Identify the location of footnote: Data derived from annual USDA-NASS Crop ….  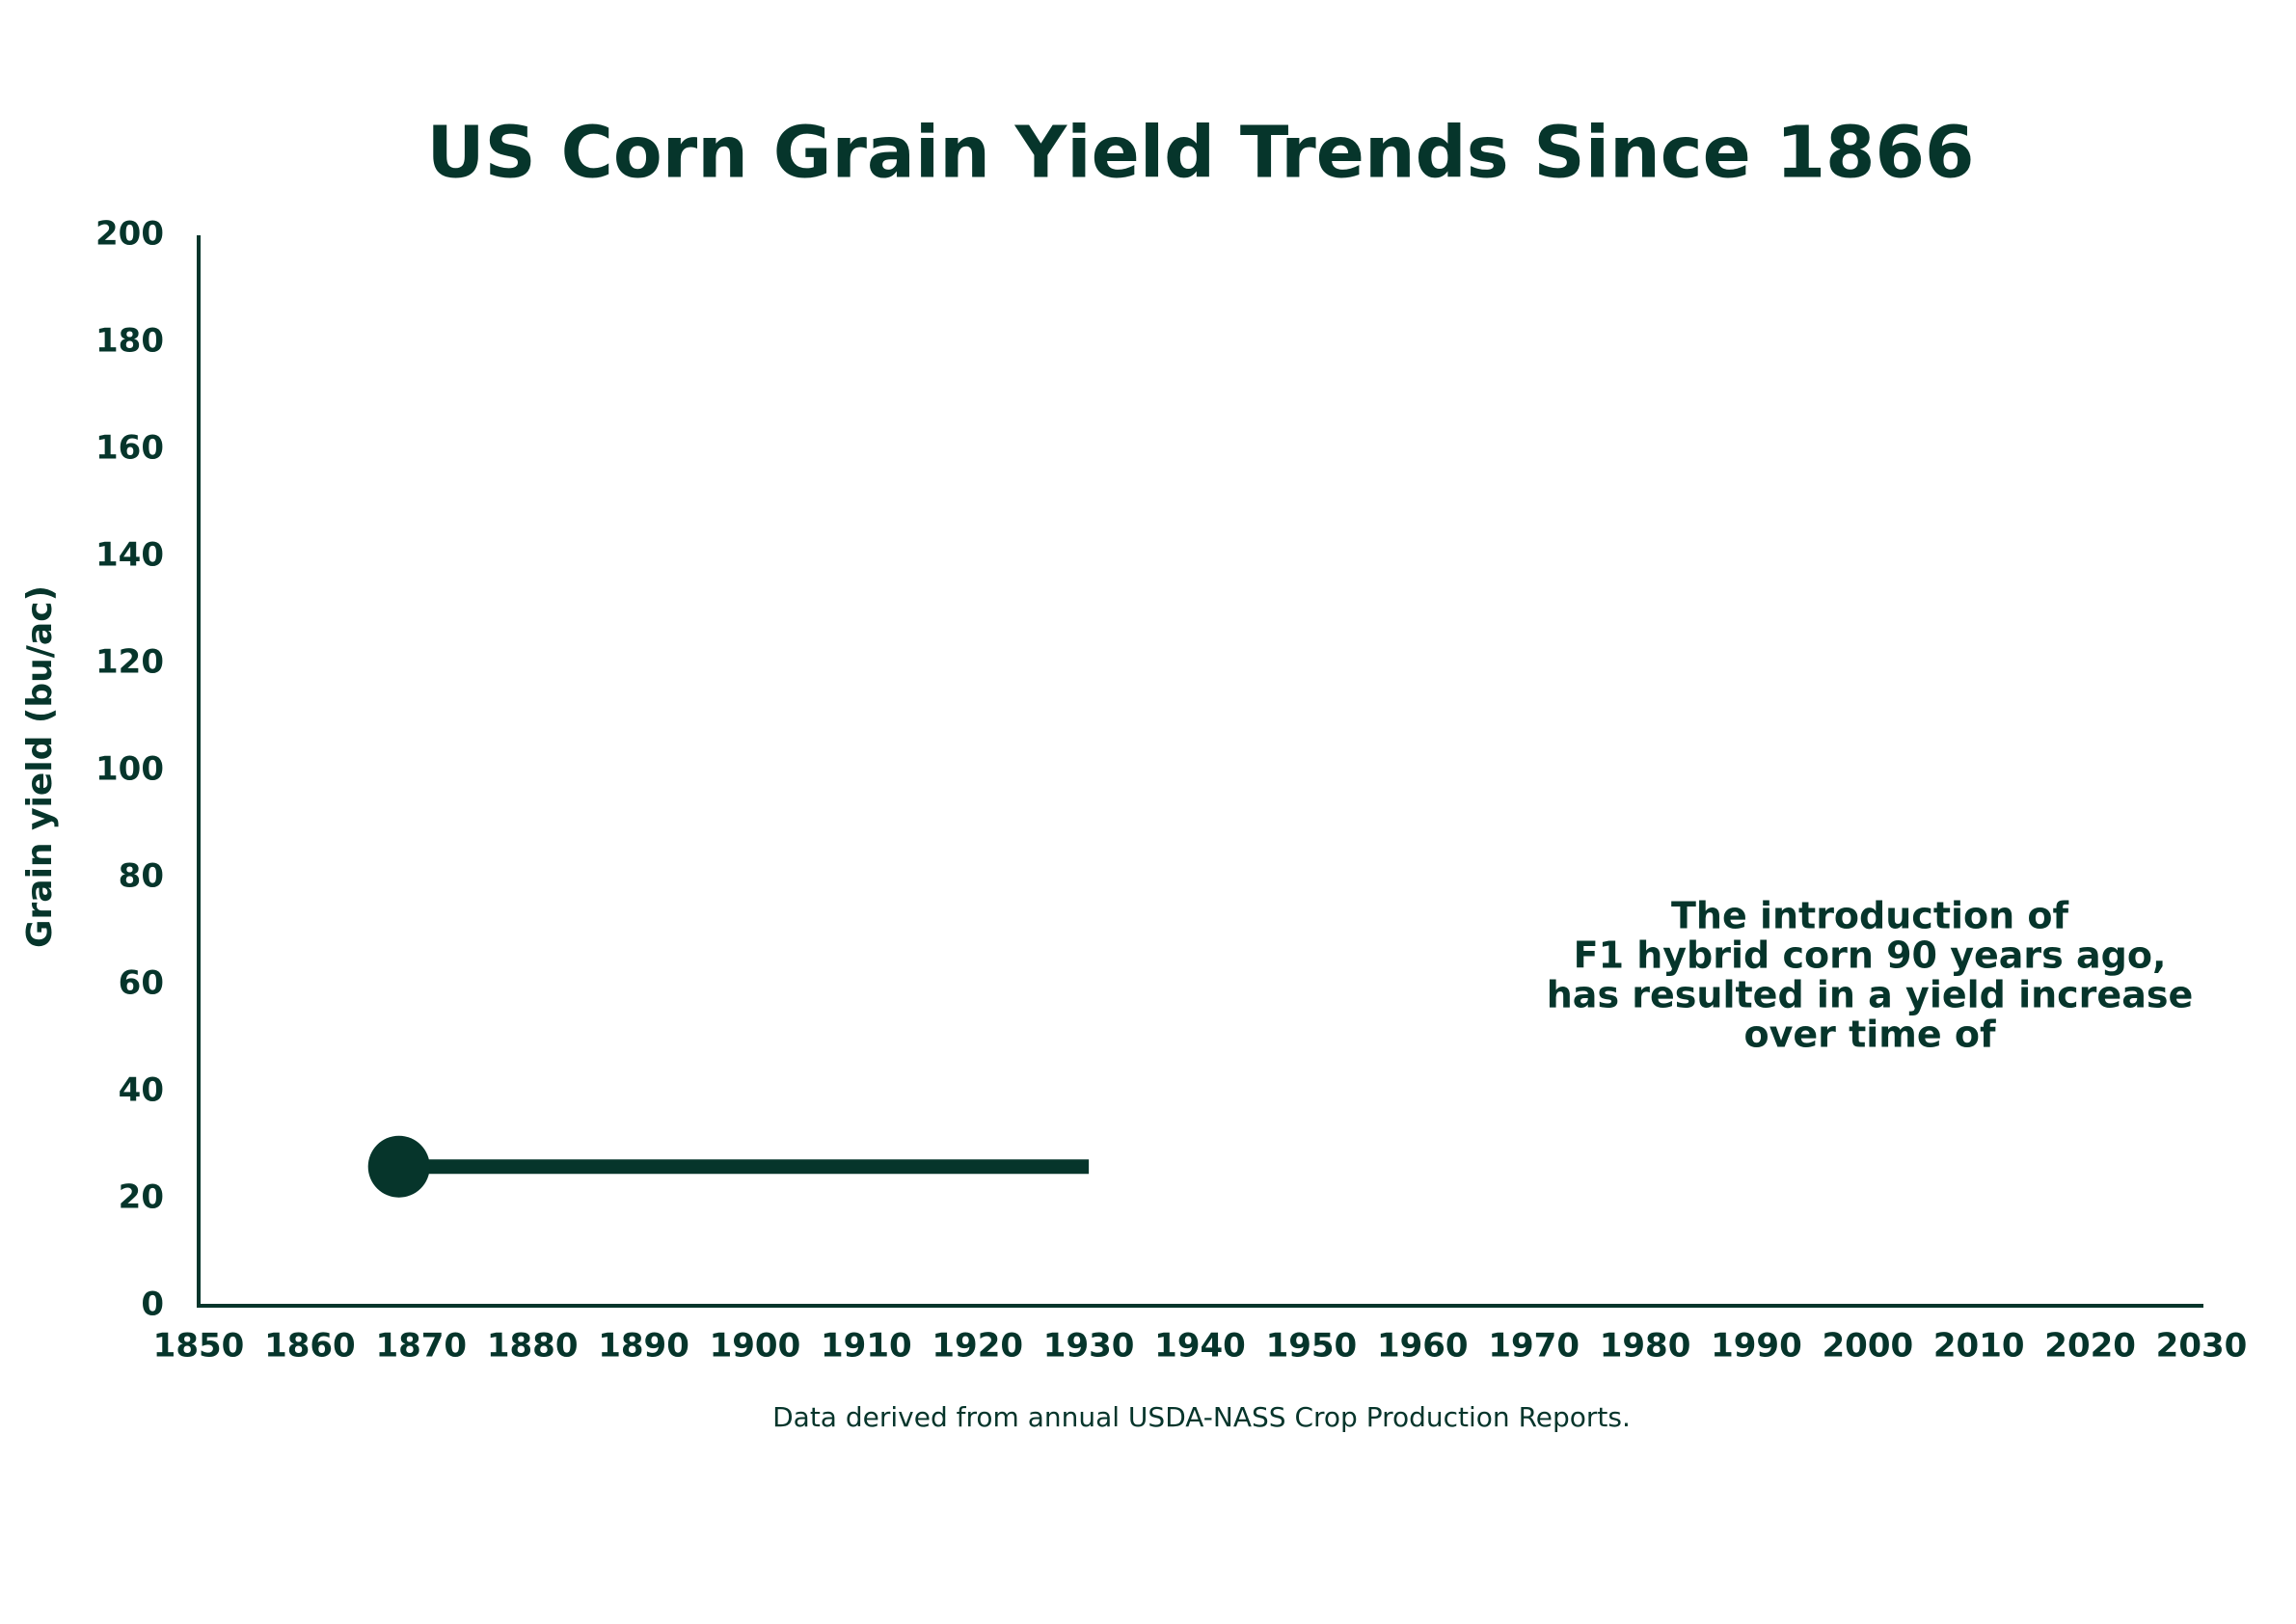
(1201, 1417).